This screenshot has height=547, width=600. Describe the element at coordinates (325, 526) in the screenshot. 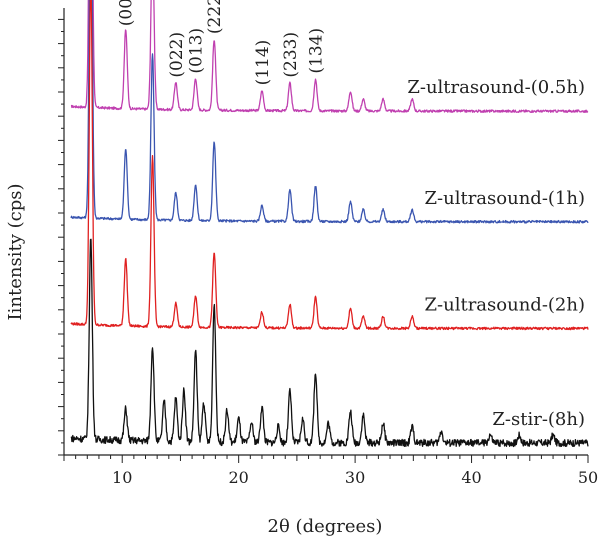

I see `x-axis-title: 2θ (degrees)` at that location.